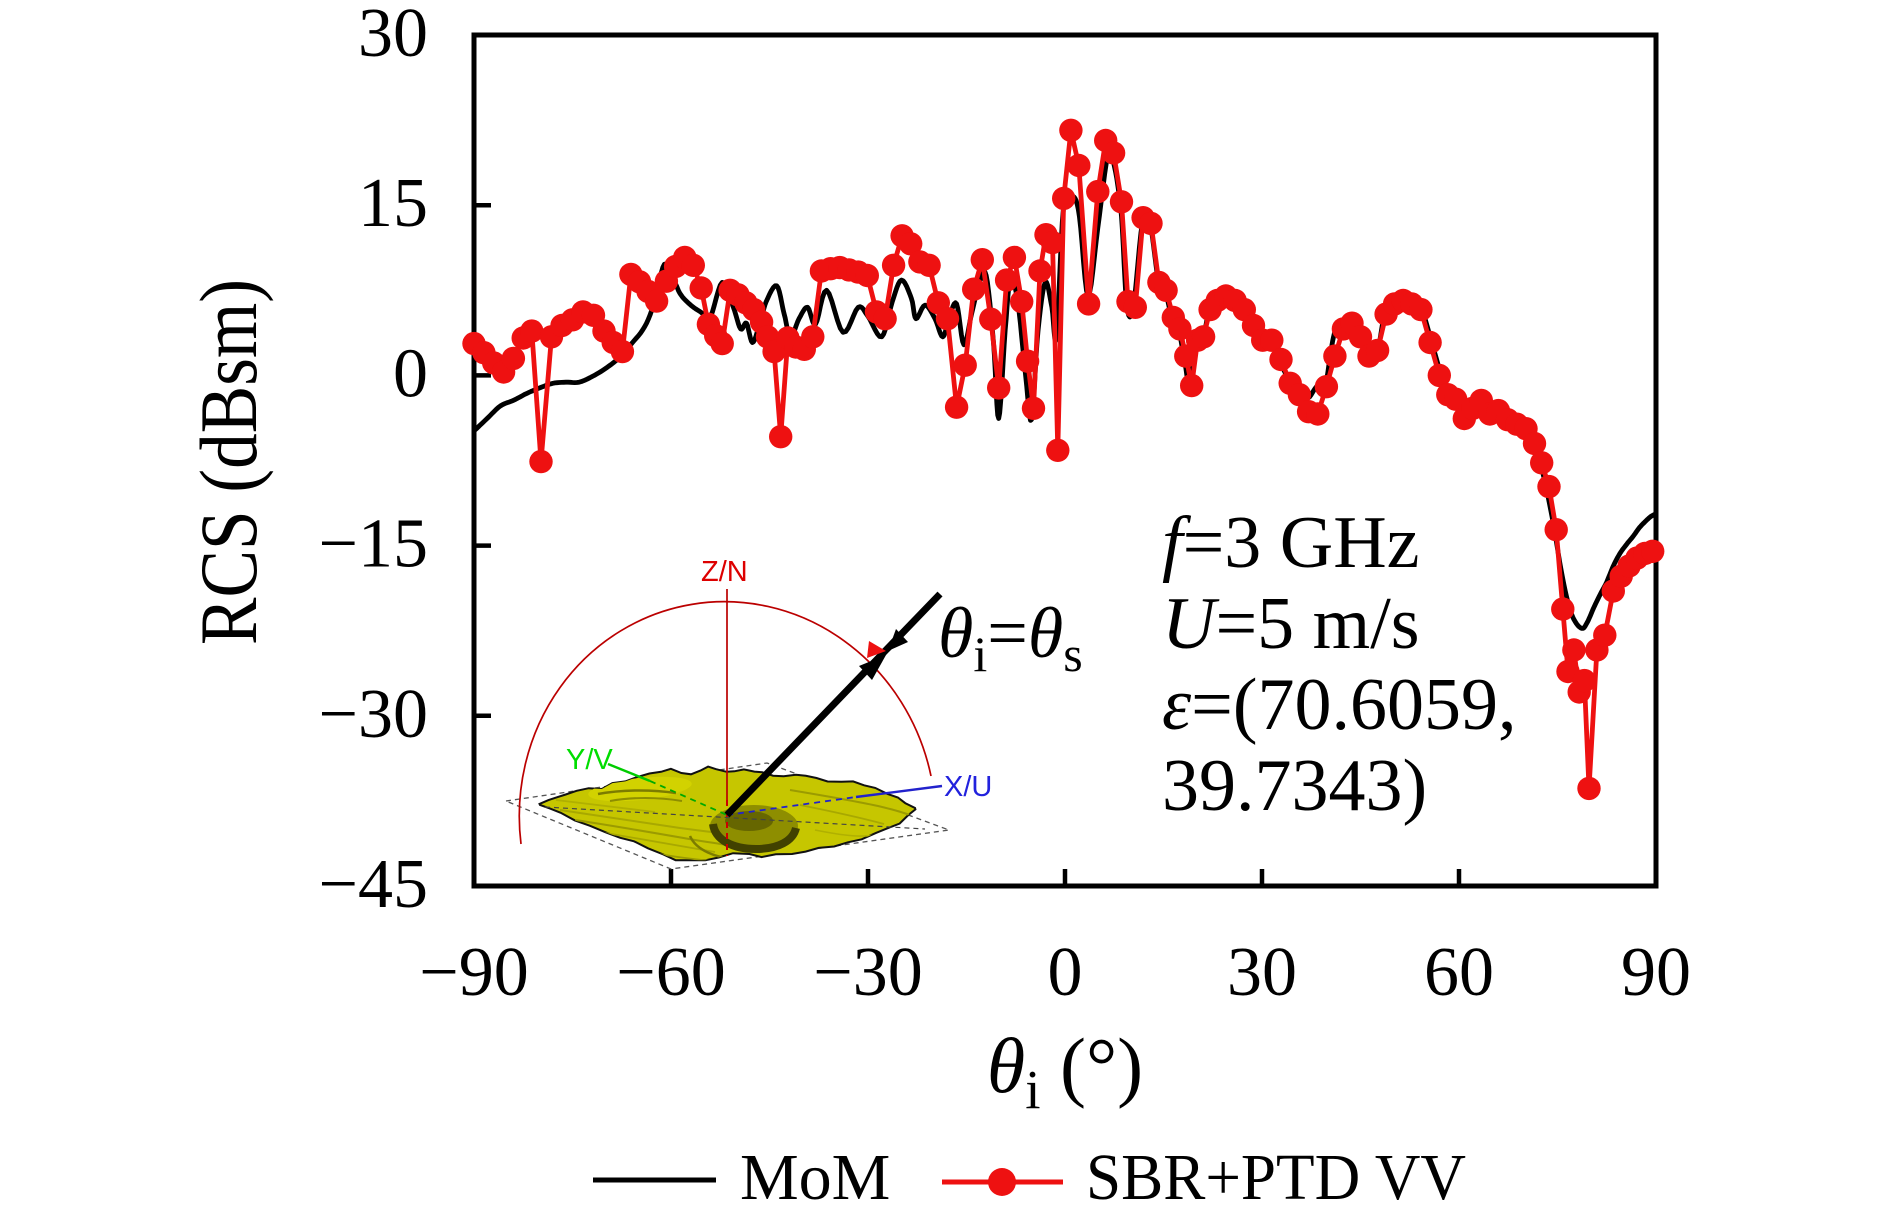  Describe the element at coordinates (228, 462) in the screenshot. I see `svg-text: RCS (dBsm)` at that location.